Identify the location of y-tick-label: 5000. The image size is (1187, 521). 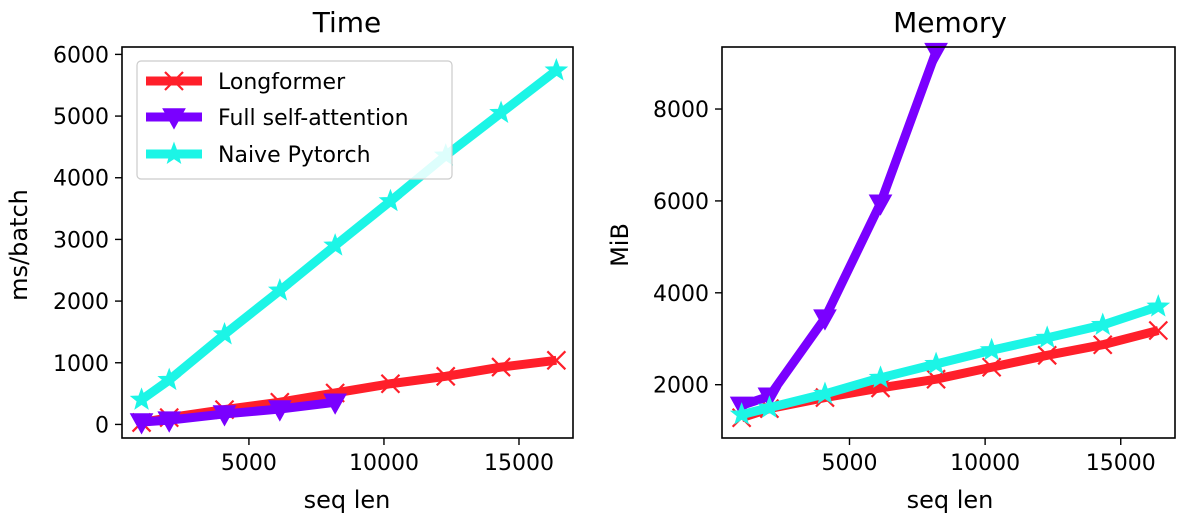
(81, 117).